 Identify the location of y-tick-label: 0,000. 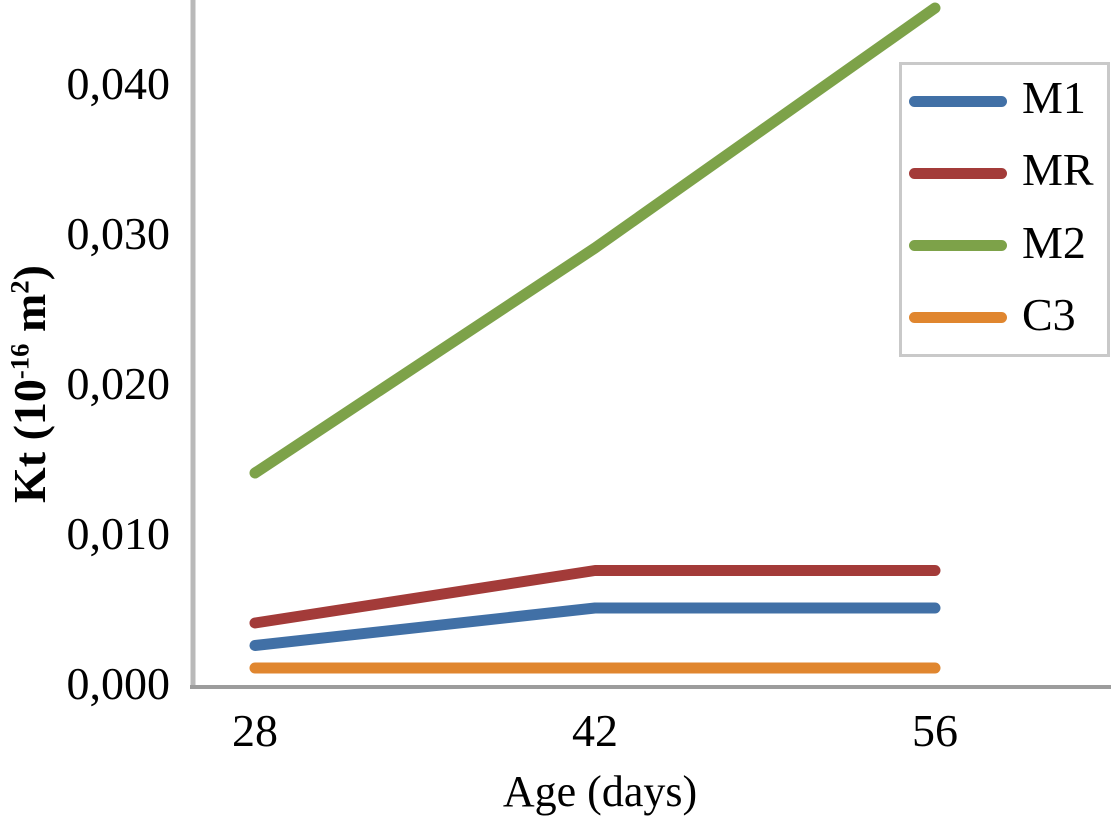
(119, 683).